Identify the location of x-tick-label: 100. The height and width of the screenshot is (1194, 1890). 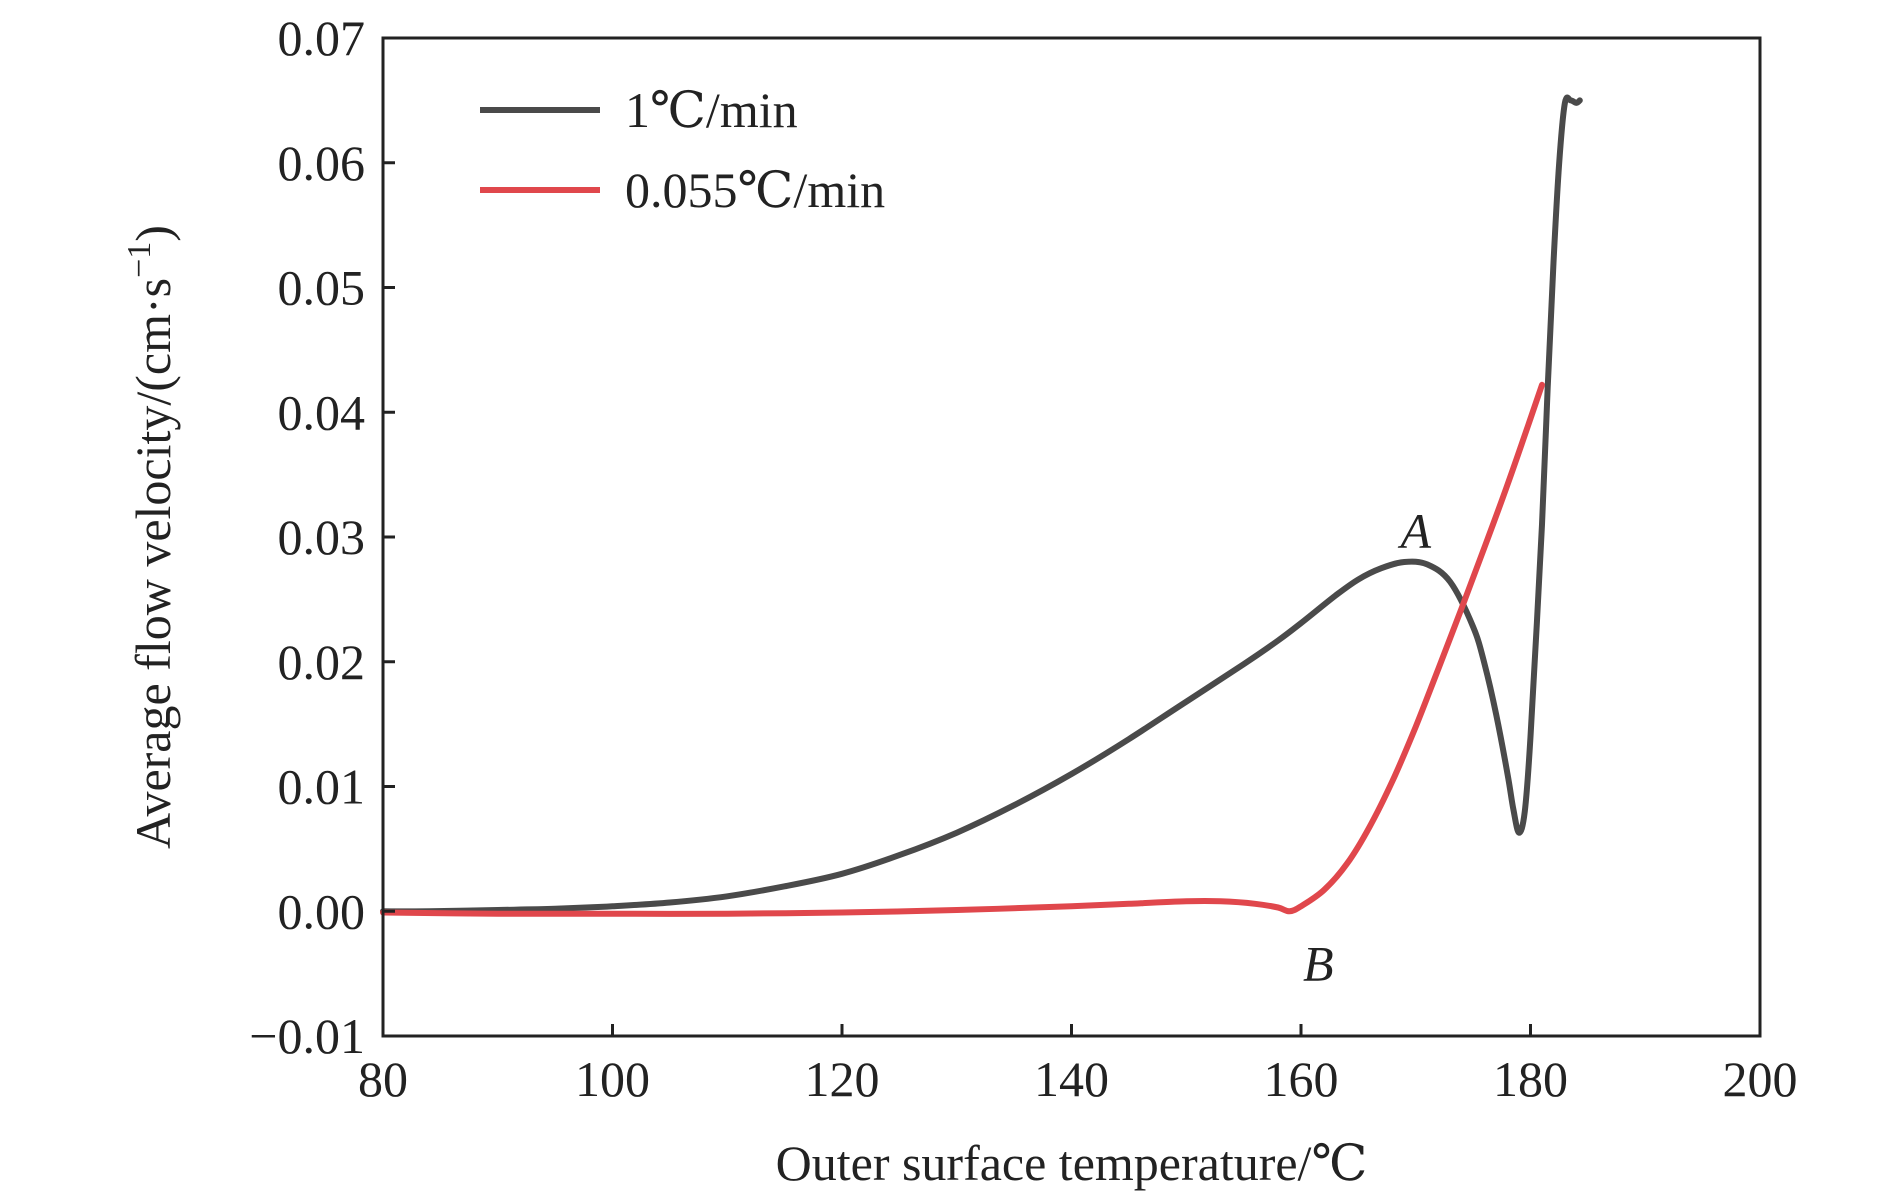
(612, 1079).